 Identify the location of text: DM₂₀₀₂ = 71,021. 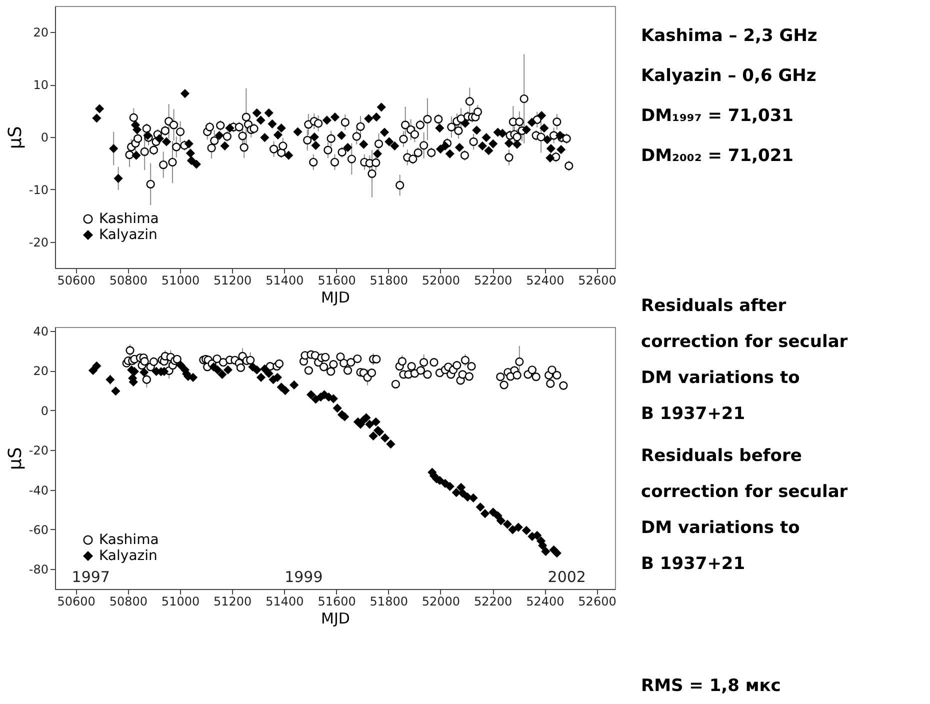
(717, 156).